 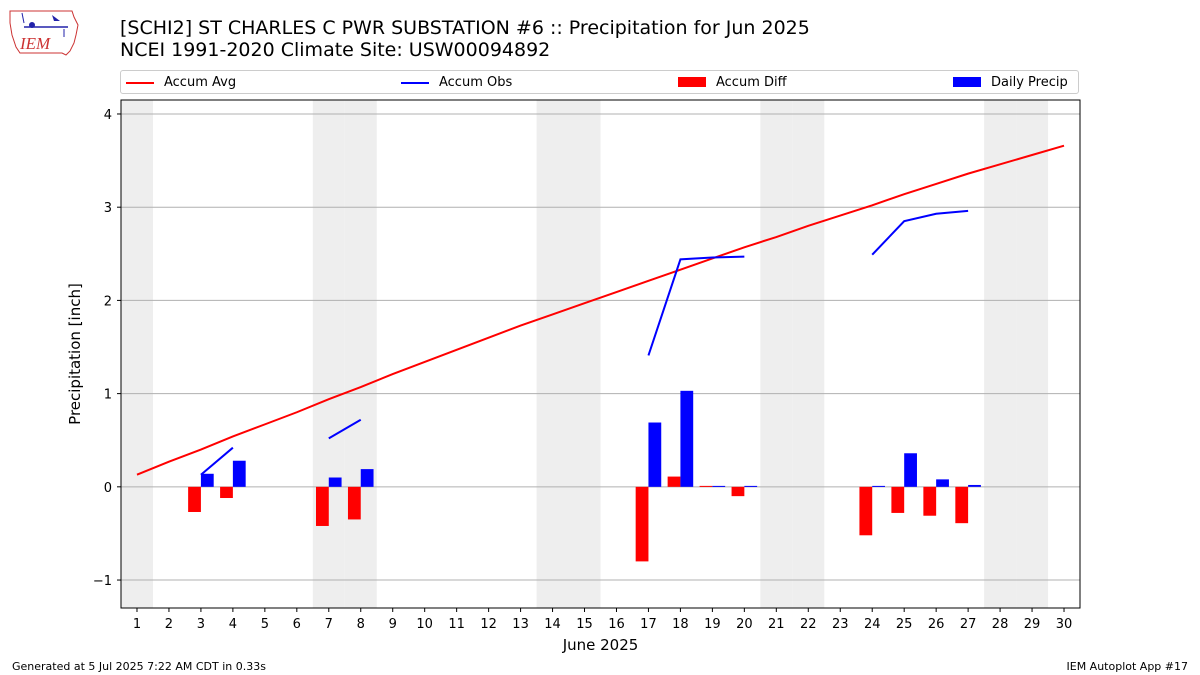 What do you see at coordinates (600, 645) in the screenshot?
I see `x-axis-label: June 2025` at bounding box center [600, 645].